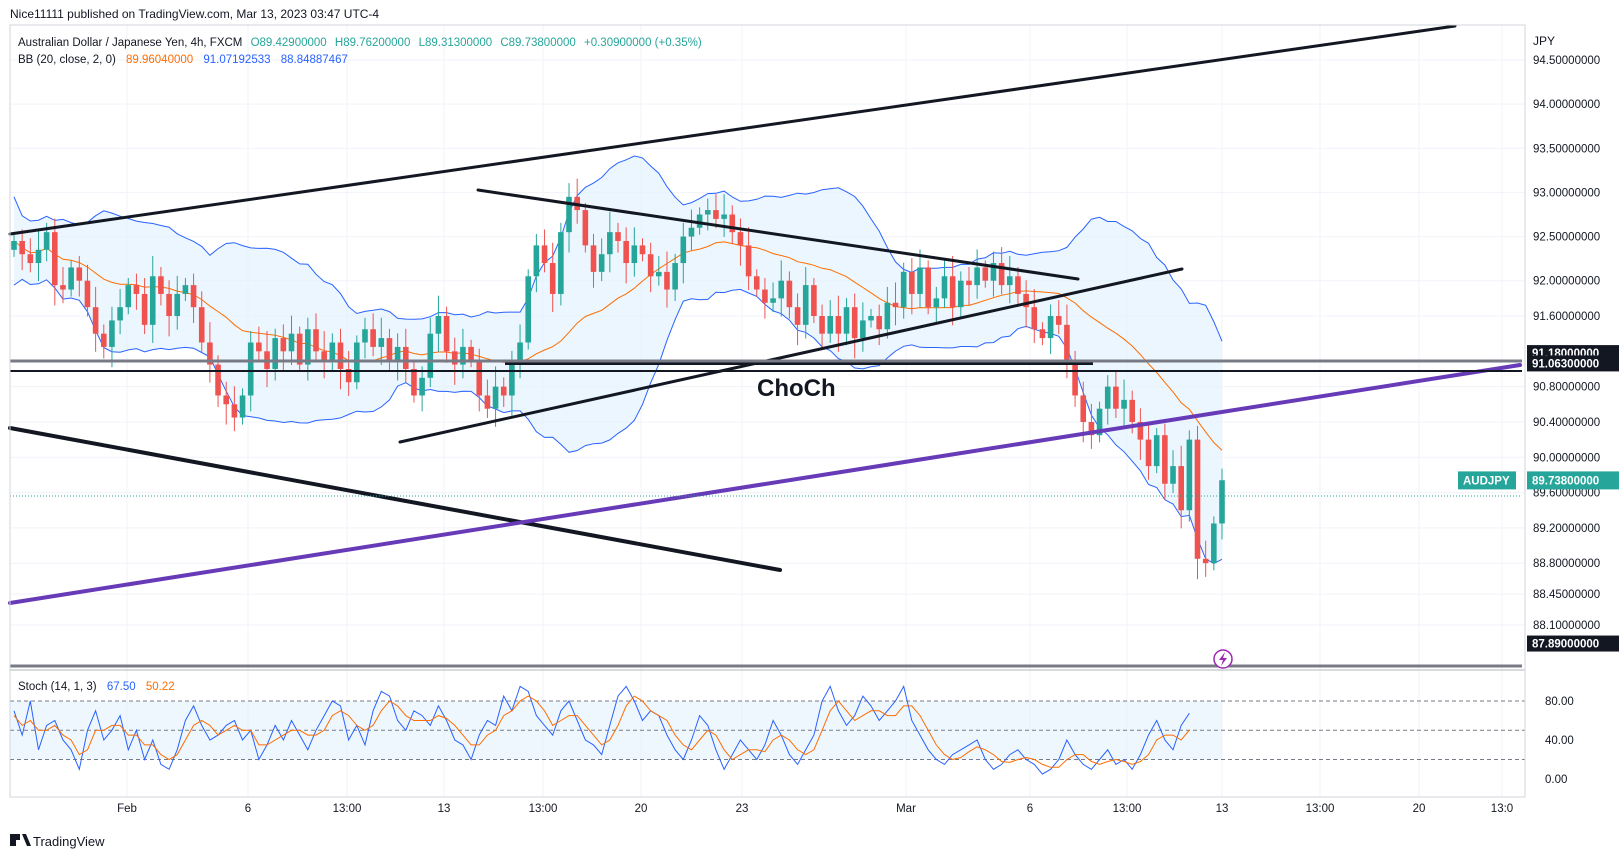 The height and width of the screenshot is (857, 1621). I want to click on tradingview-logo: TradingView, so click(57, 841).